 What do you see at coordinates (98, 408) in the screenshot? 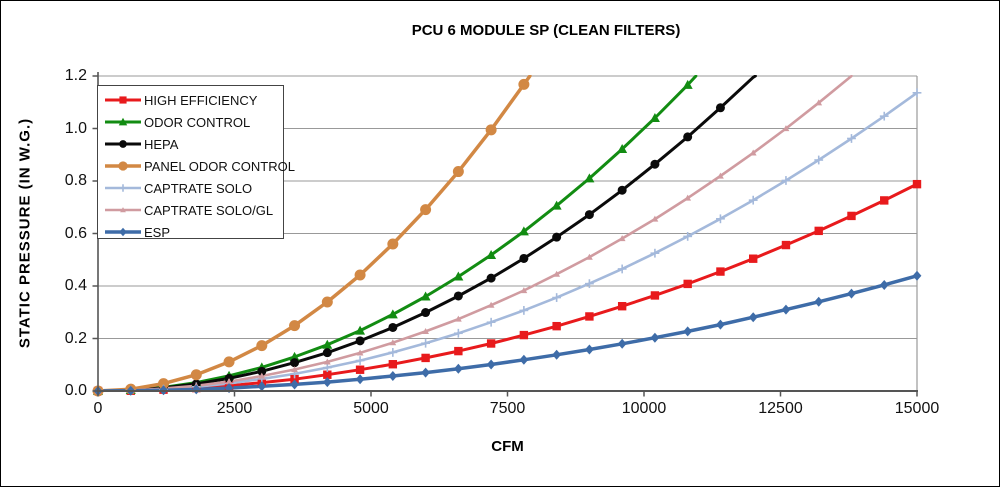
I see `x-tick-label: 0` at bounding box center [98, 408].